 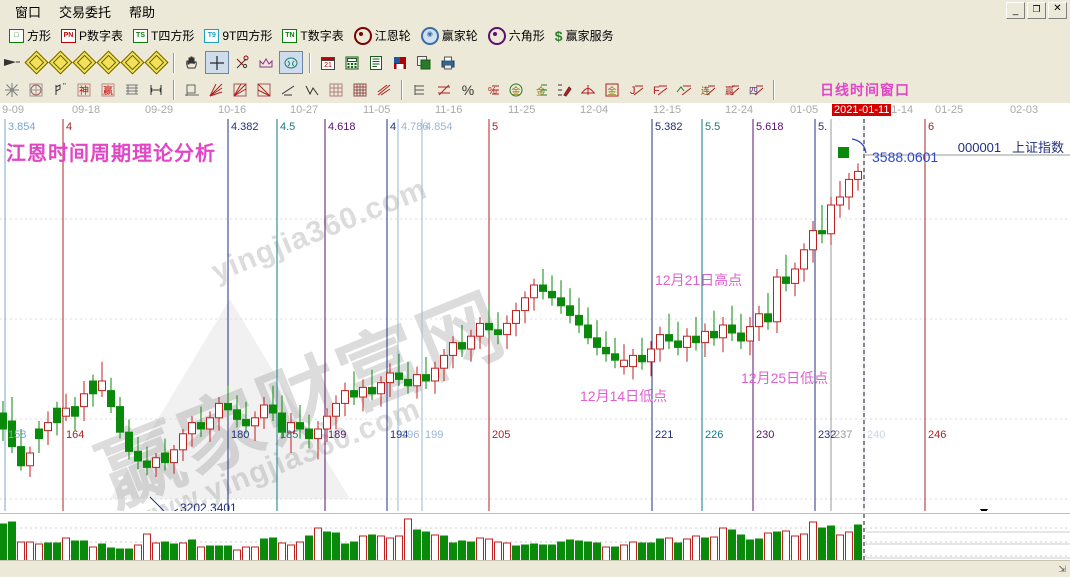 I want to click on diamond-left-icon, so click(x=36, y=62).